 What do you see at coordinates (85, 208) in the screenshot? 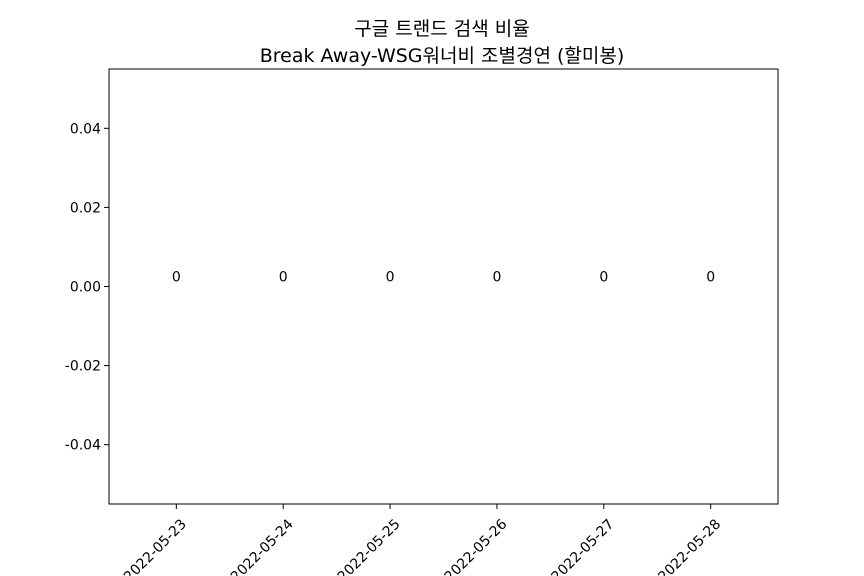
I see `y-tick-label: 0.02` at bounding box center [85, 208].